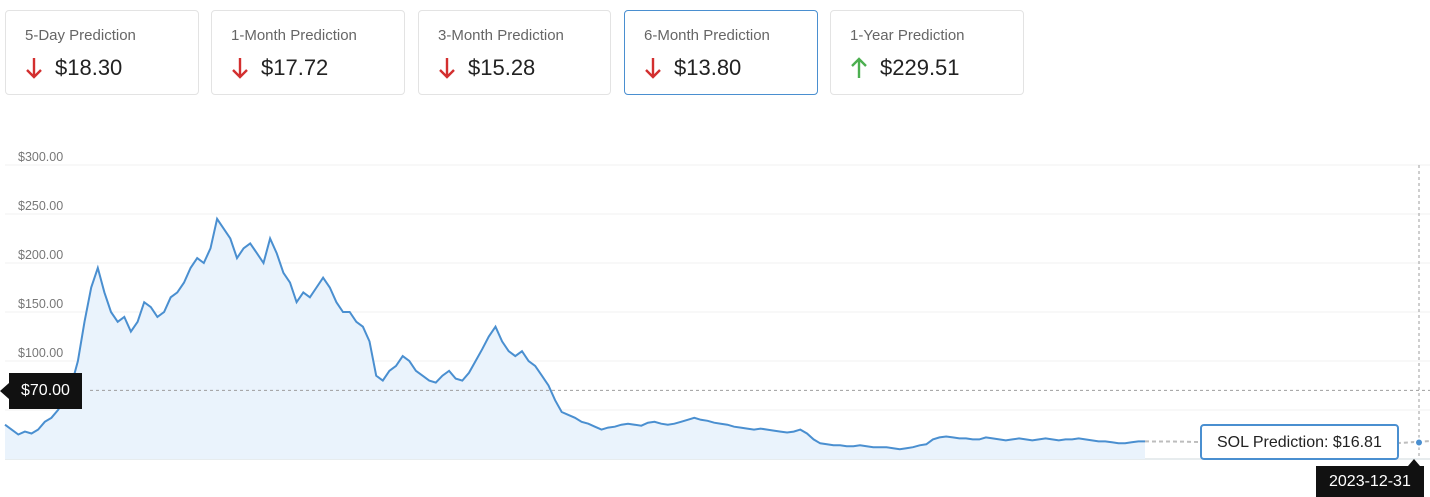 The width and height of the screenshot is (1430, 497). What do you see at coordinates (1299, 442) in the screenshot?
I see `prediction-tooltip: SOL Prediction: $16.81` at bounding box center [1299, 442].